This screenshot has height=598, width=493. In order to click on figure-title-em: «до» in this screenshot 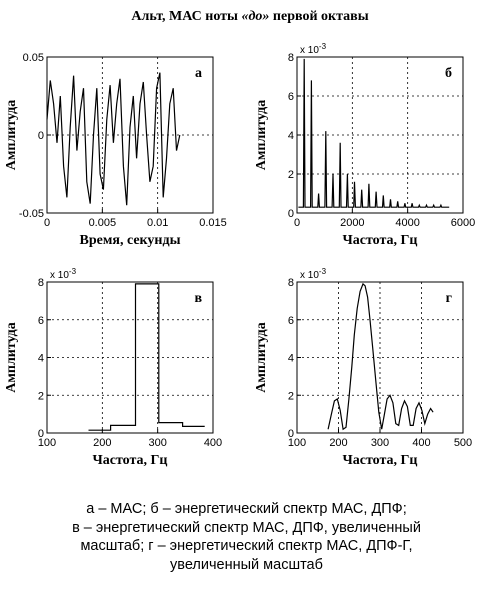, I will do `click(255, 16)`.